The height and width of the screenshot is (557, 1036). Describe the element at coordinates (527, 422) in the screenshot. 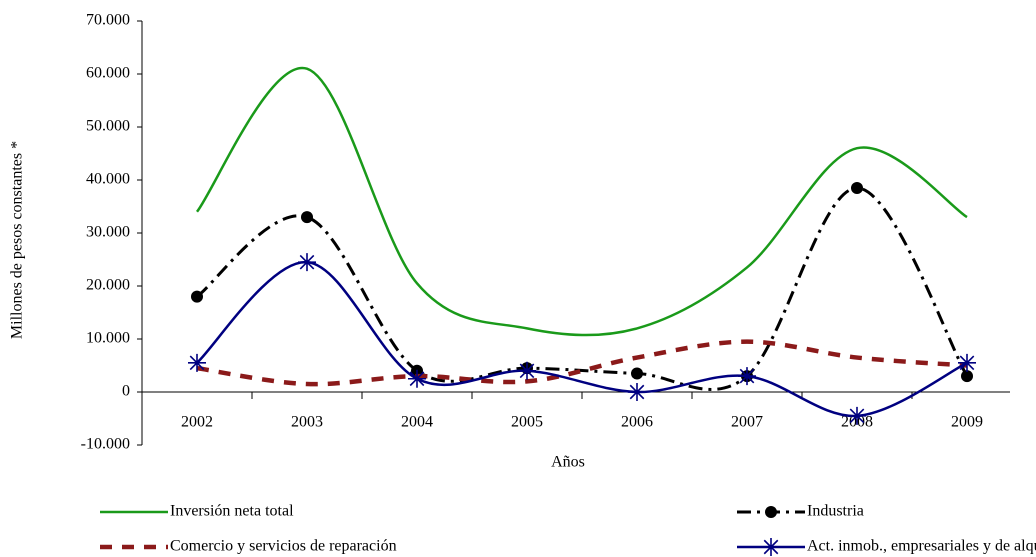

I see `x-tick-label: 2005` at that location.